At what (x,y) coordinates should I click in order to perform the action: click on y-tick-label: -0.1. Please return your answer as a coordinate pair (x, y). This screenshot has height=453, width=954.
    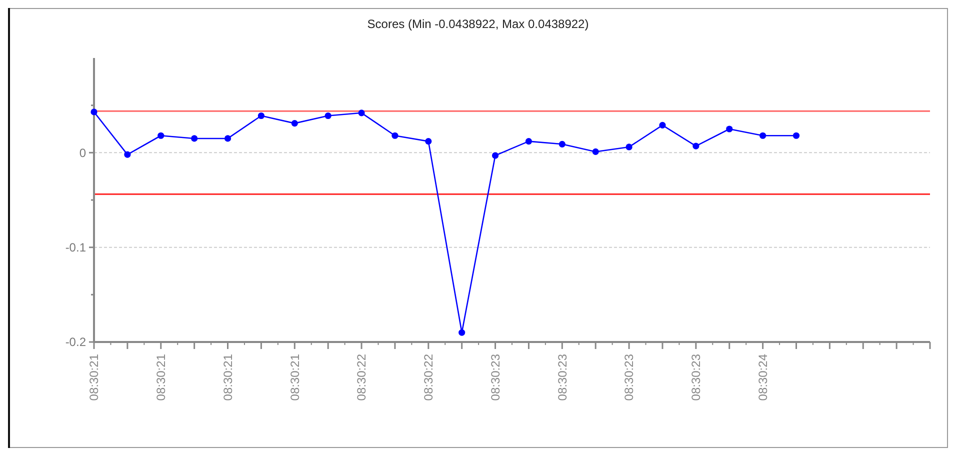
    Looking at the image, I should click on (75, 247).